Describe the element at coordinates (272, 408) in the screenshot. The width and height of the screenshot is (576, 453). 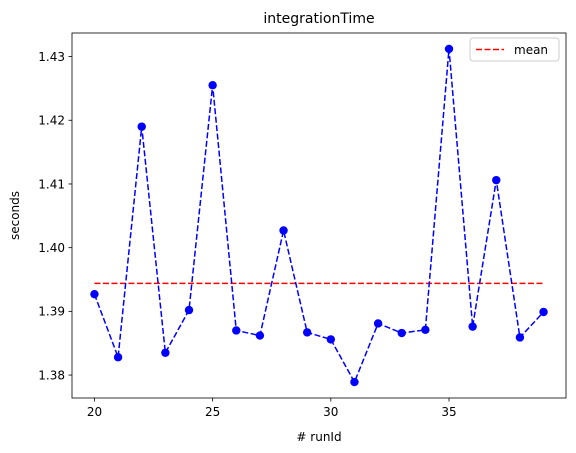
I see `x-ticks: 20 25 30 35` at that location.